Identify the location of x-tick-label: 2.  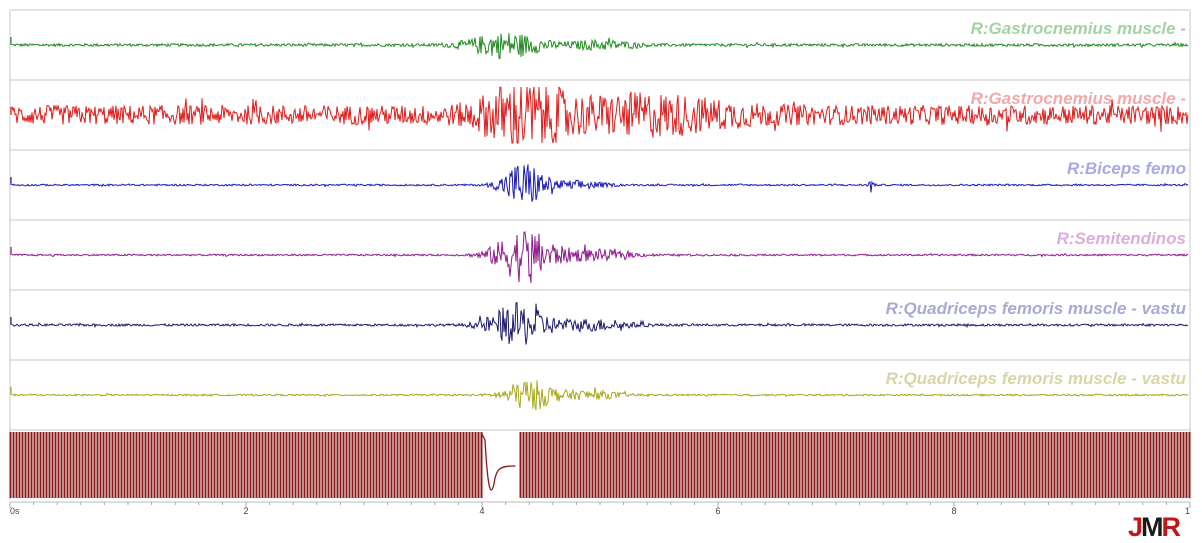
(245, 511).